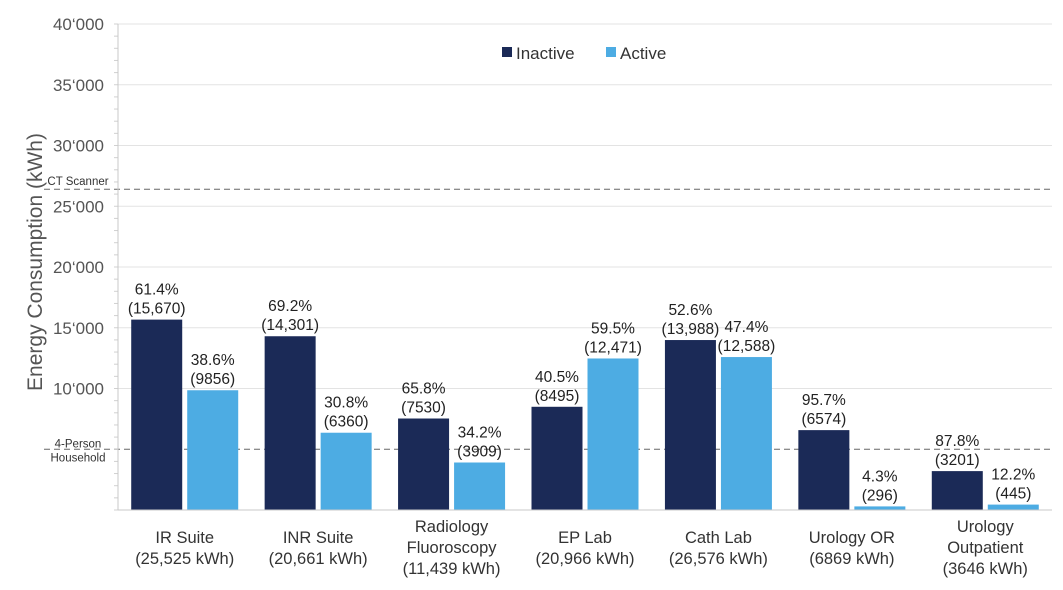 This screenshot has height=590, width=1063. What do you see at coordinates (584, 559) in the screenshot?
I see `x-category-label: (20,966 kWh)` at bounding box center [584, 559].